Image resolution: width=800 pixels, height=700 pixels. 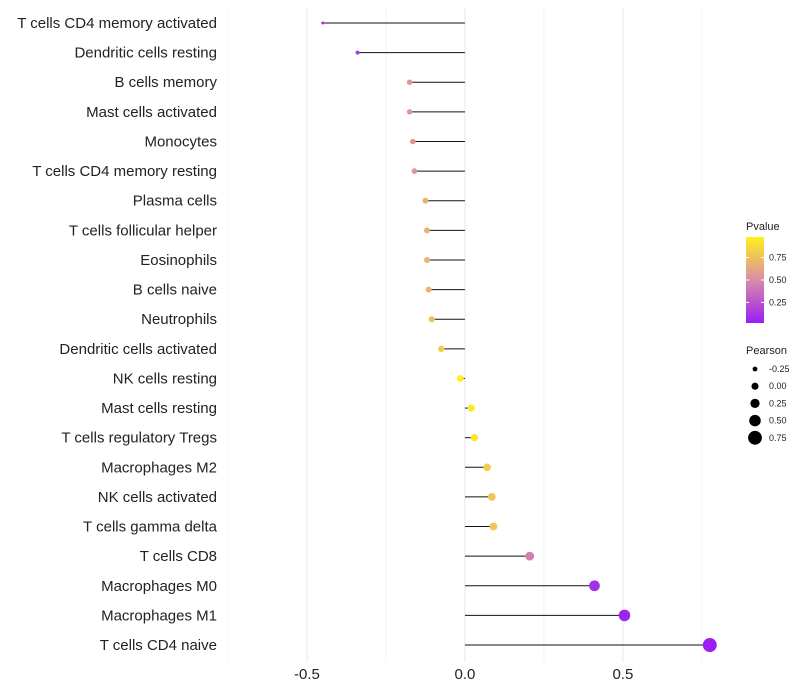 What do you see at coordinates (307, 674) in the screenshot?
I see `x-tick-label: -0.5` at bounding box center [307, 674].